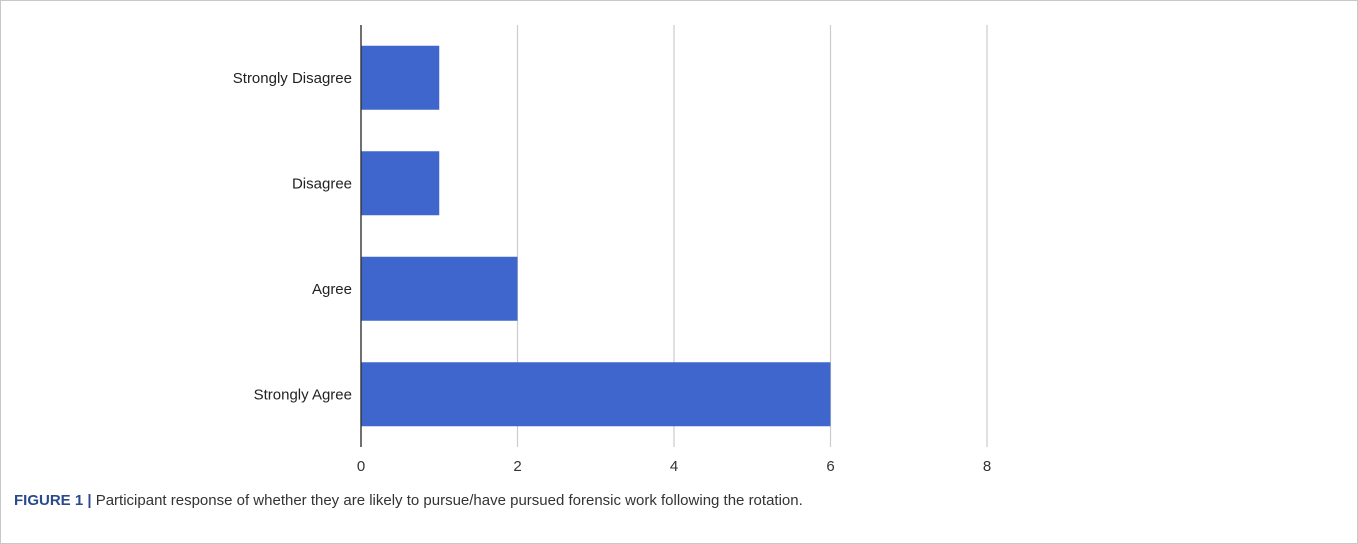 Image resolution: width=1358 pixels, height=544 pixels. I want to click on x-tick-label: 8, so click(987, 466).